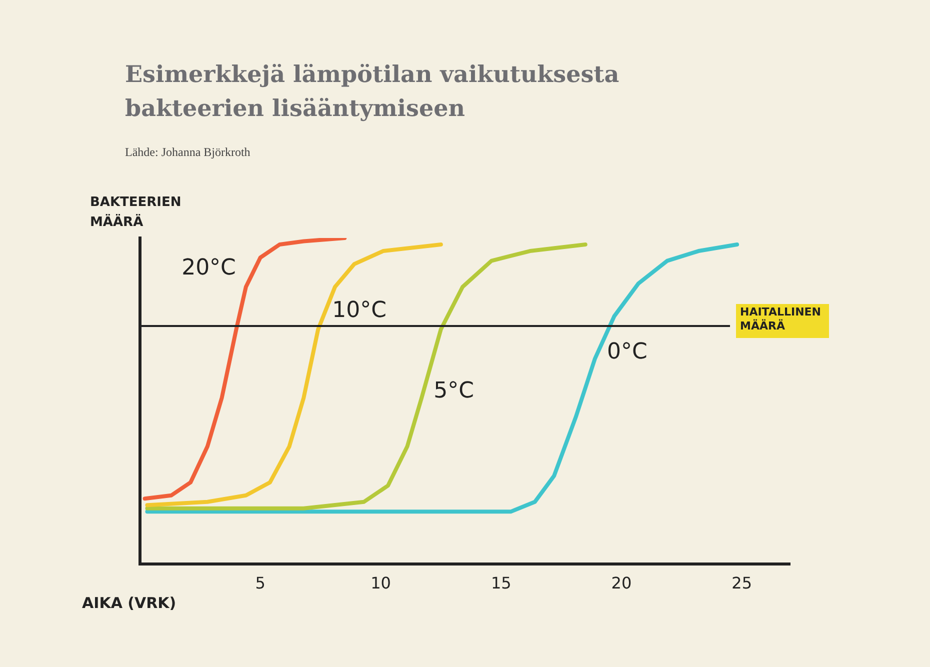 The image size is (930, 667). I want to click on x-axis-title: AIKA (VRK), so click(129, 603).